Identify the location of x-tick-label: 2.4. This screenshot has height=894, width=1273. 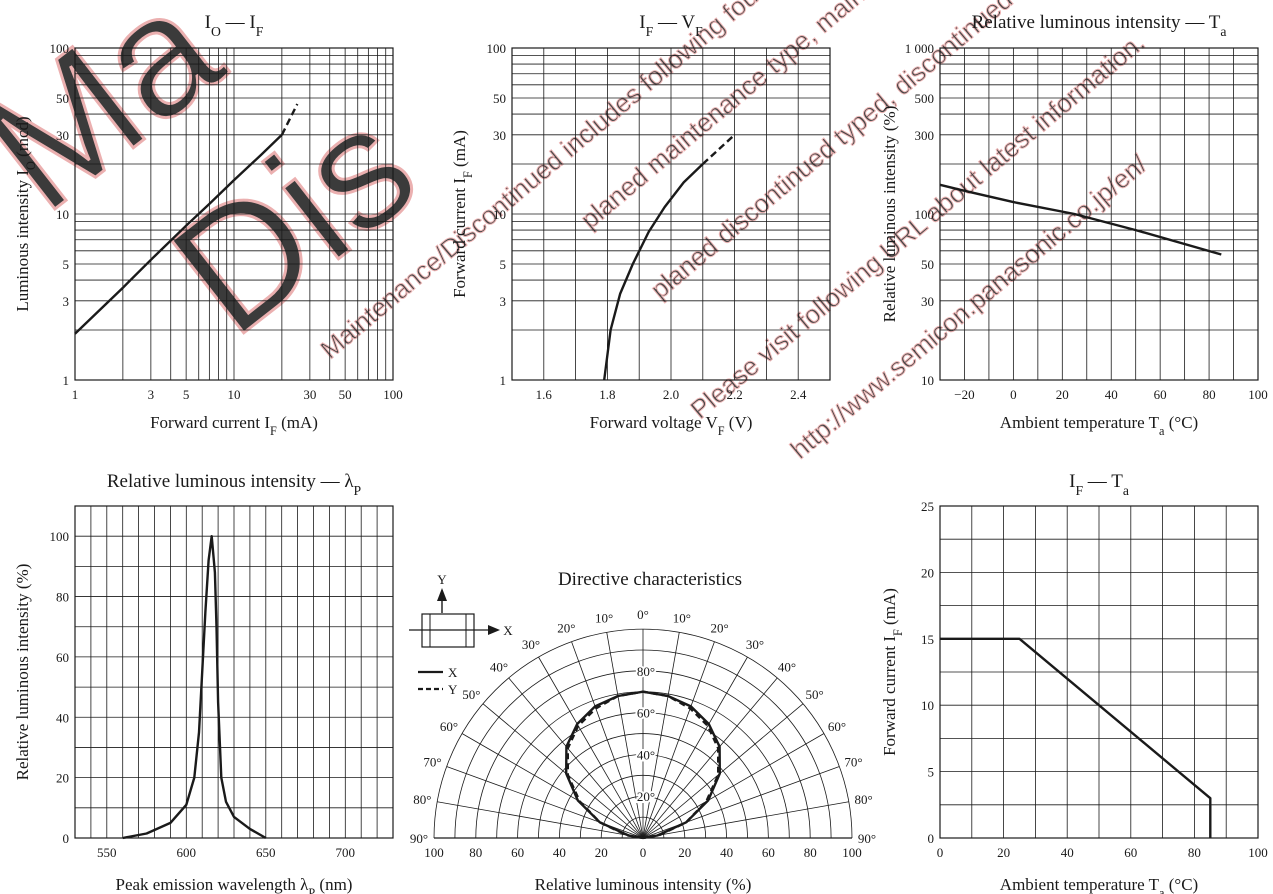
(798, 394).